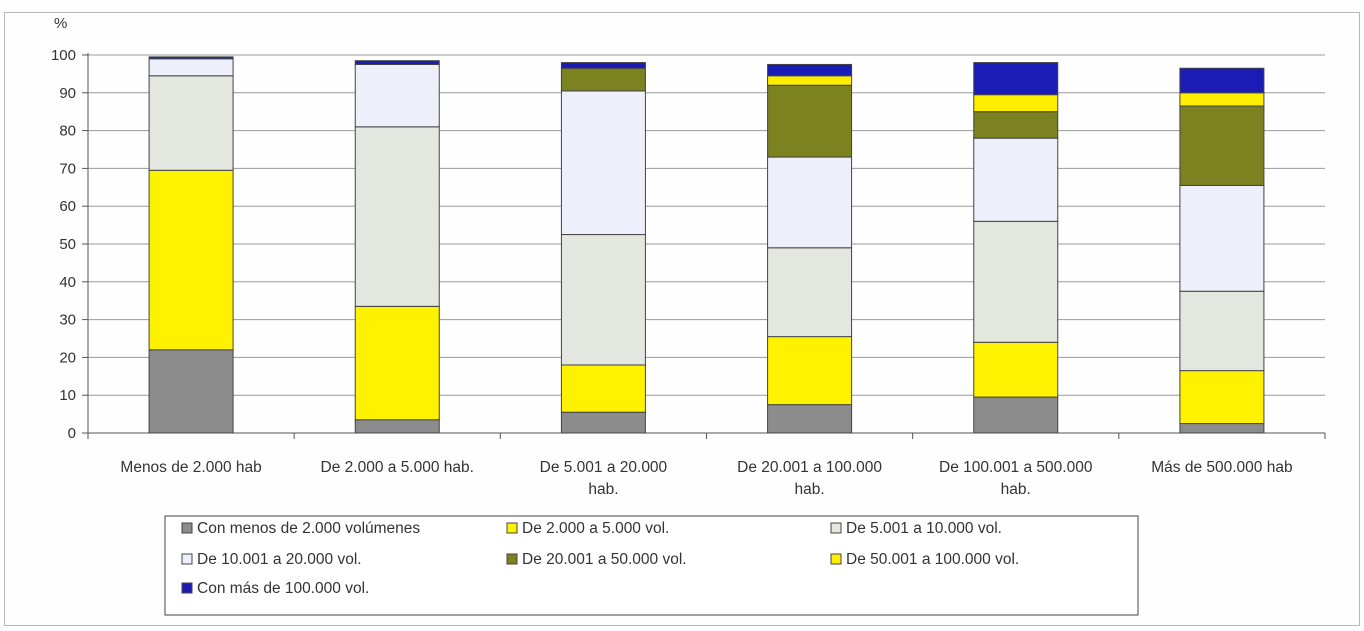 This screenshot has height=631, width=1364. What do you see at coordinates (604, 559) in the screenshot?
I see `legend-label: De 20.001 a 50.000 vol.` at bounding box center [604, 559].